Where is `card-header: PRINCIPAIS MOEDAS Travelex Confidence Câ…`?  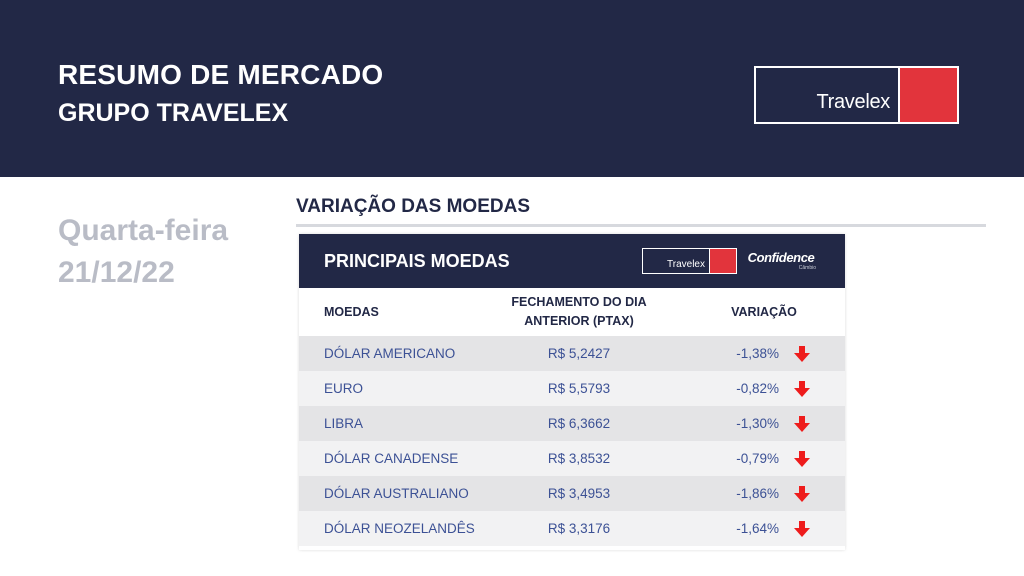
card-header: PRINCIPAIS MOEDAS Travelex Confidence Câ… is located at coordinates (572, 261).